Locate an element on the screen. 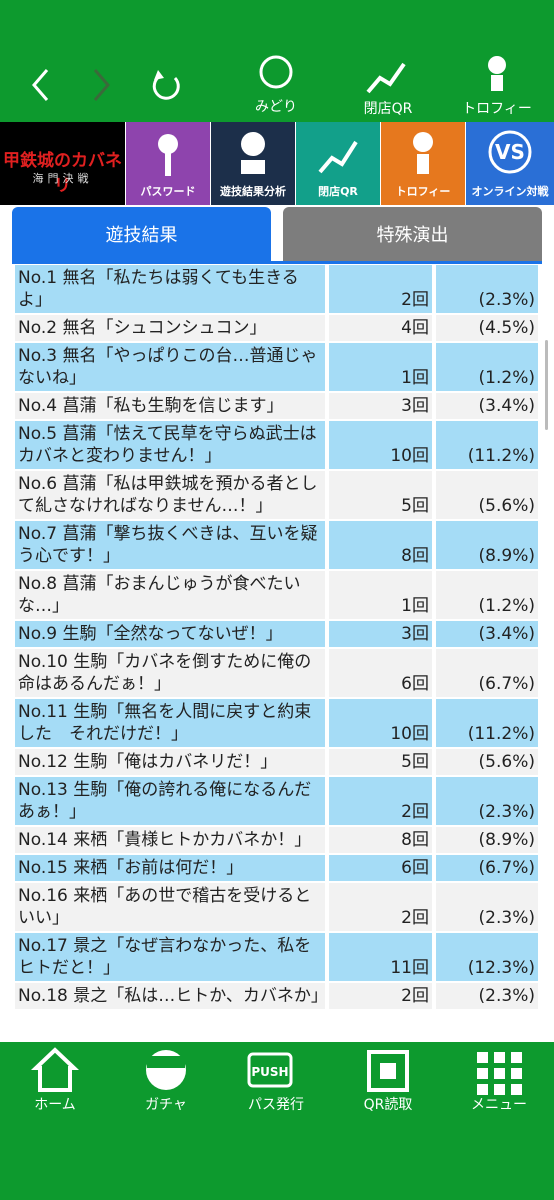 Image resolution: width=554 pixels, height=1200 pixels. row-name: No.6 菖蒲「私は甲鉄城を預かる者として糺さなければなりません…！」 is located at coordinates (170, 495).